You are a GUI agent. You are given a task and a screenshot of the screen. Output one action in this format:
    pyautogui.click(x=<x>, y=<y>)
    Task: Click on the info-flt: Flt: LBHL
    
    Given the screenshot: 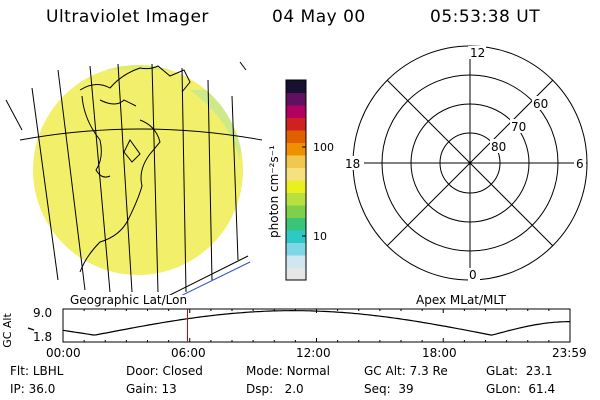 What is the action you would take?
    pyautogui.click(x=37, y=371)
    